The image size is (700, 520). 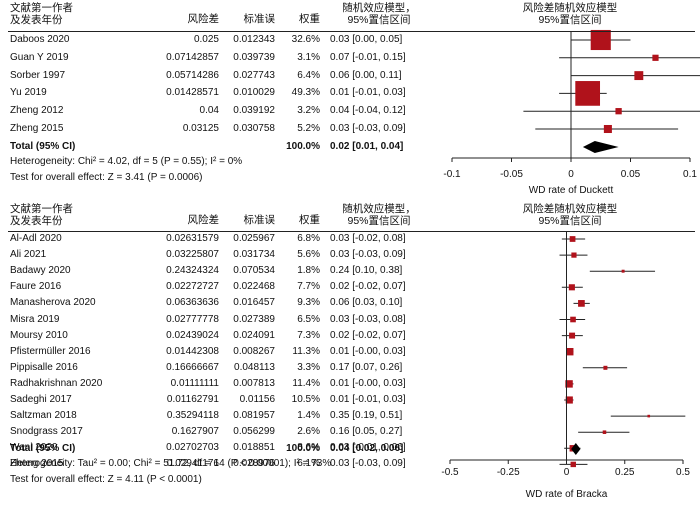 What do you see at coordinates (305, 399) in the screenshot?
I see `p2-row-weight: 10.5%` at bounding box center [305, 399].